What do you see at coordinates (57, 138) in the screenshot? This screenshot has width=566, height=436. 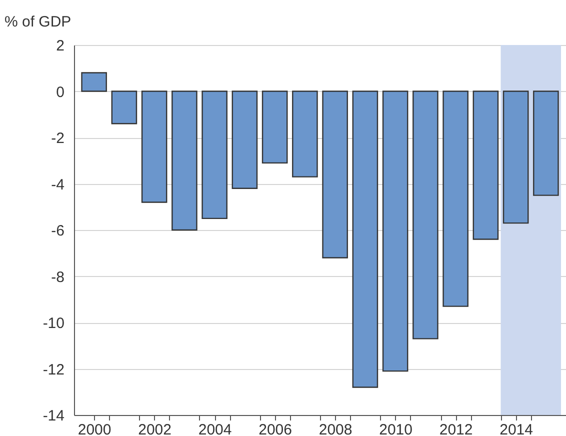 I see `y-tick-label: -2` at bounding box center [57, 138].